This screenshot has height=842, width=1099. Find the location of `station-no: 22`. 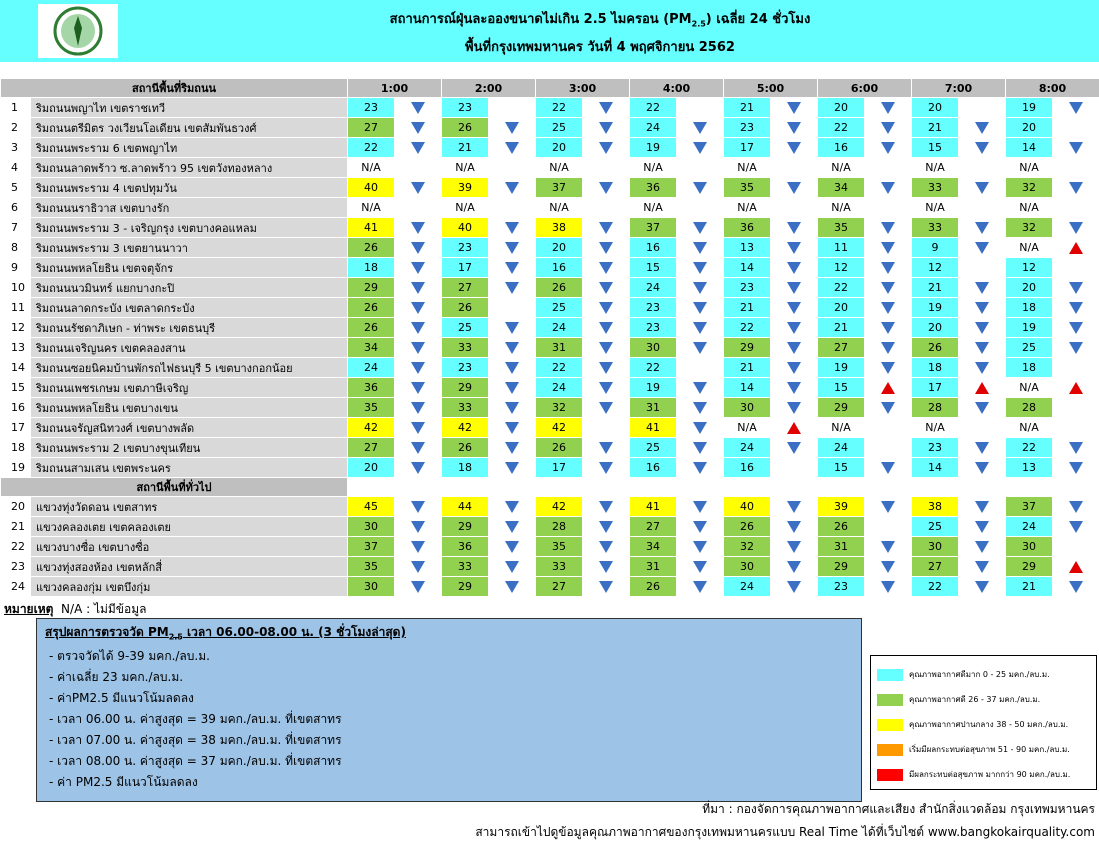

station-no: 22 is located at coordinates (16, 547).